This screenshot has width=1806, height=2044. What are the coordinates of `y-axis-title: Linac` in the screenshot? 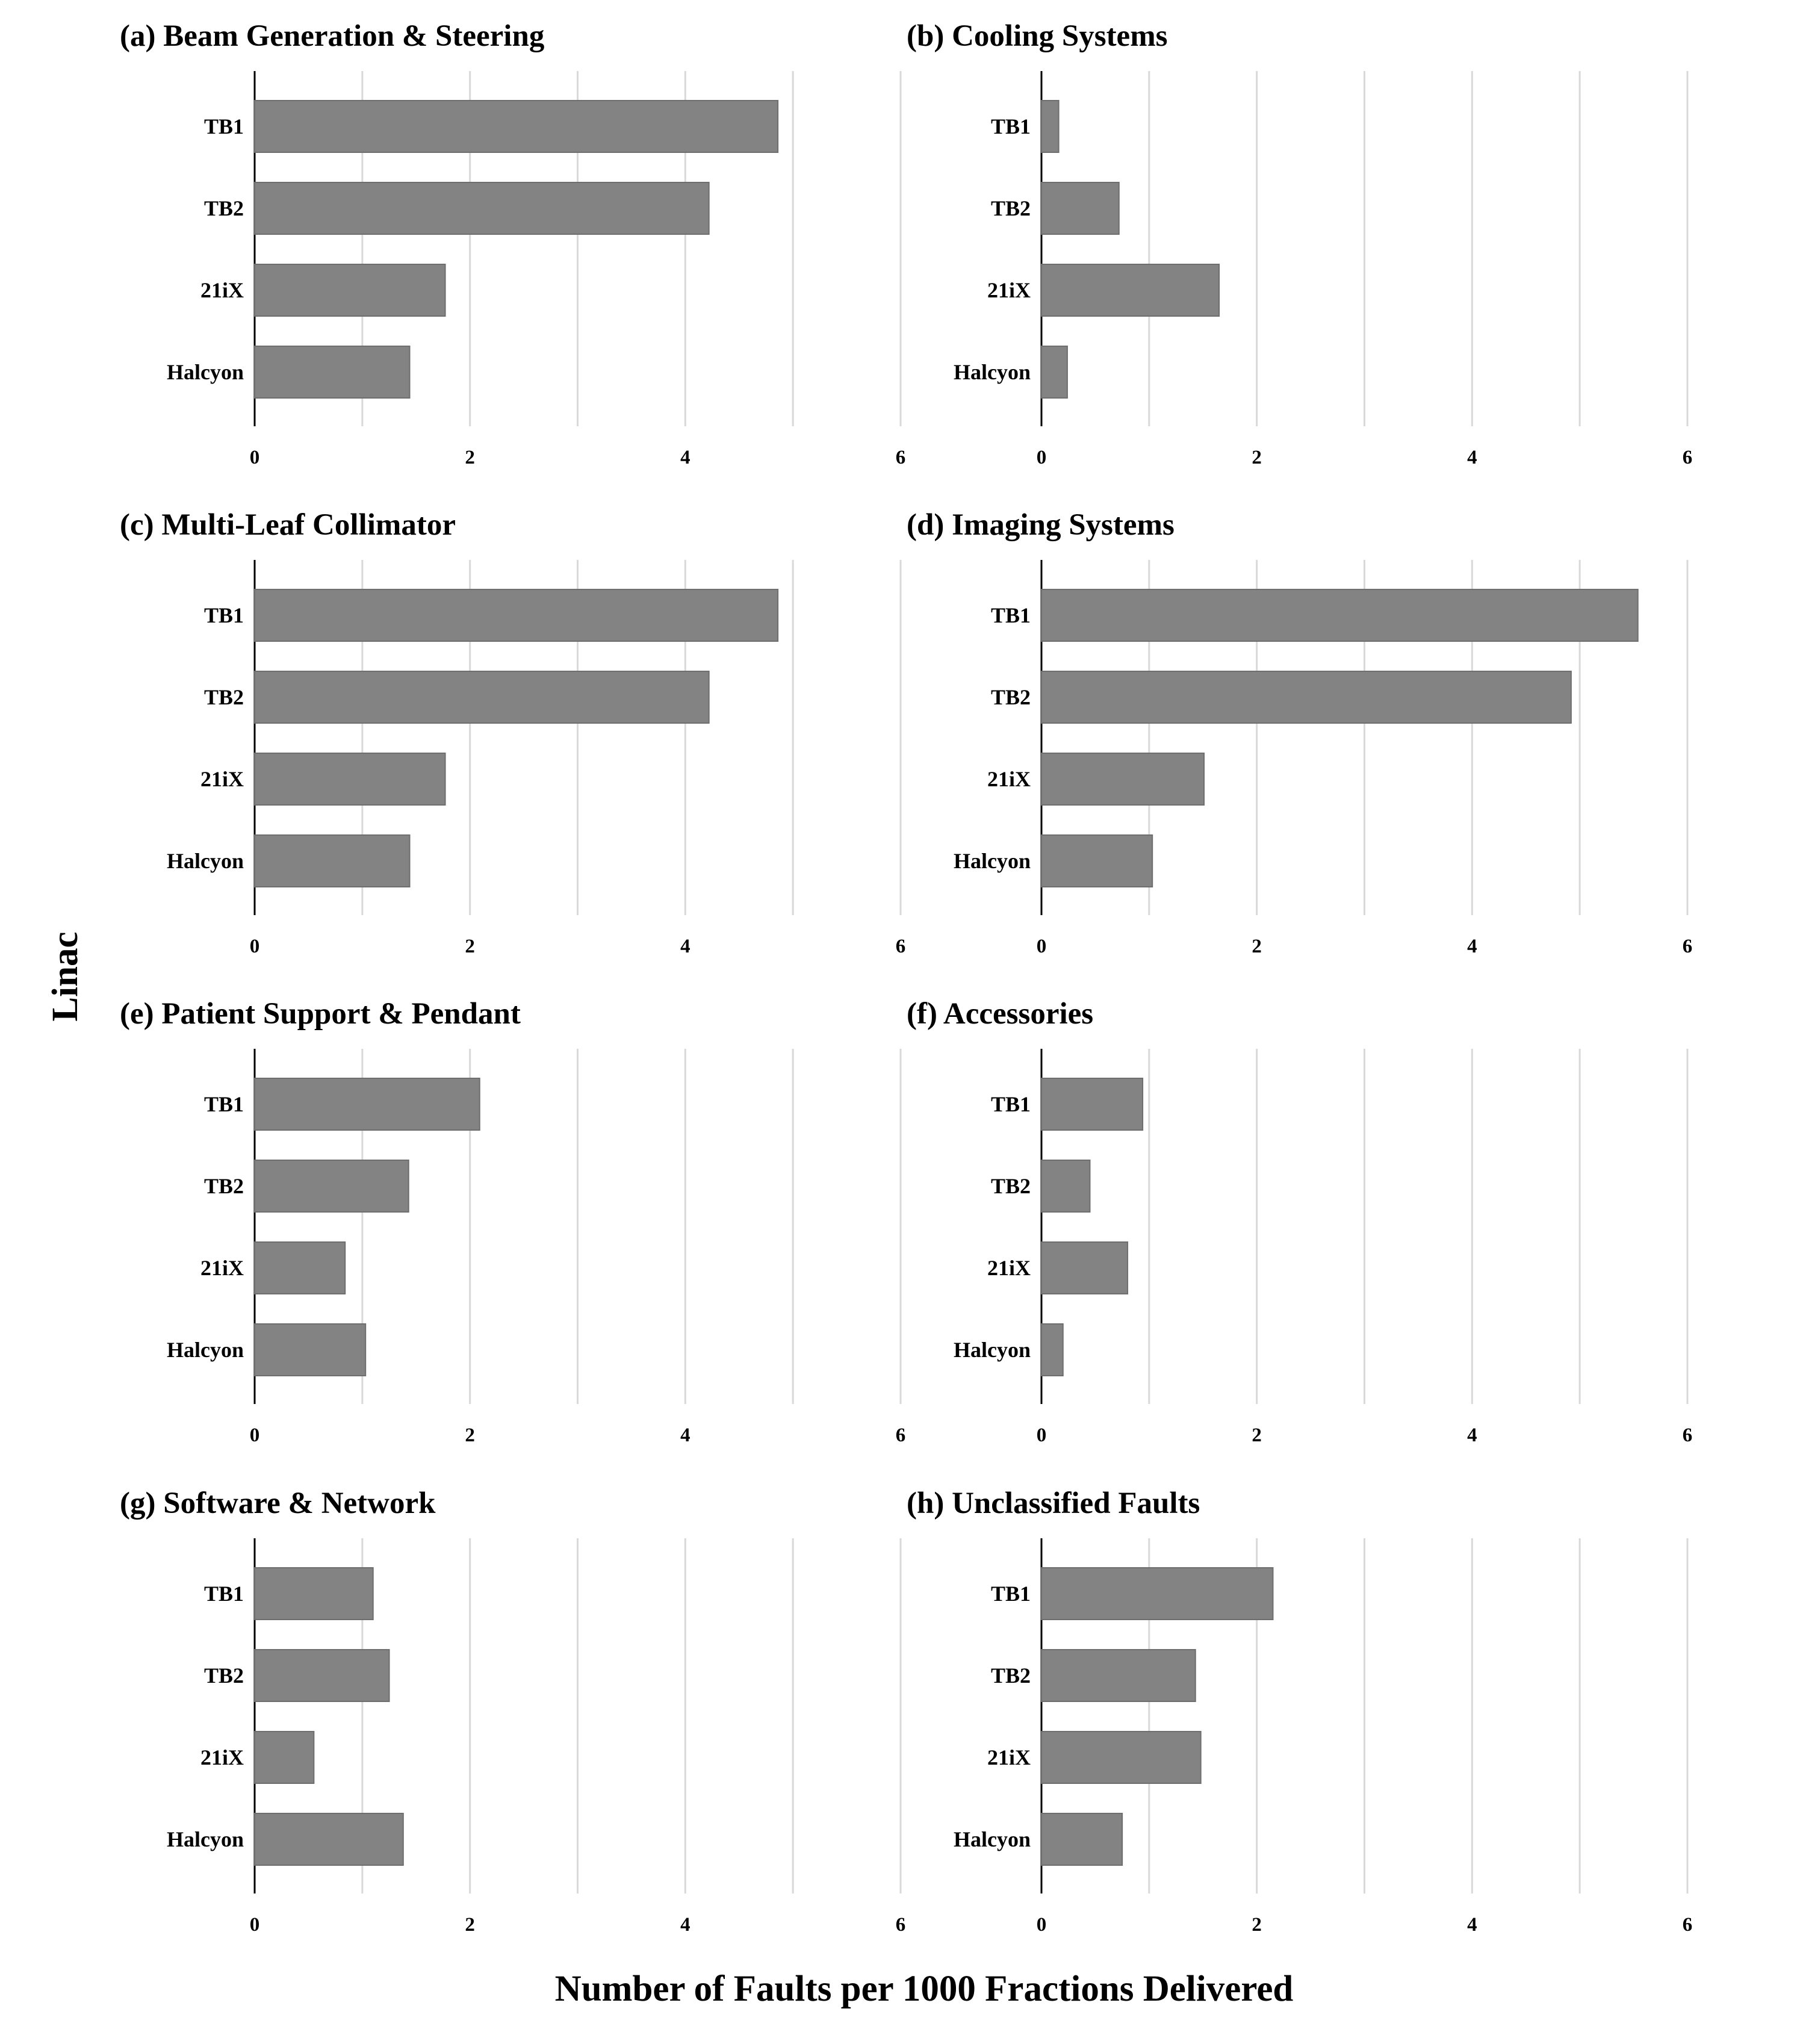 It's located at (65, 976).